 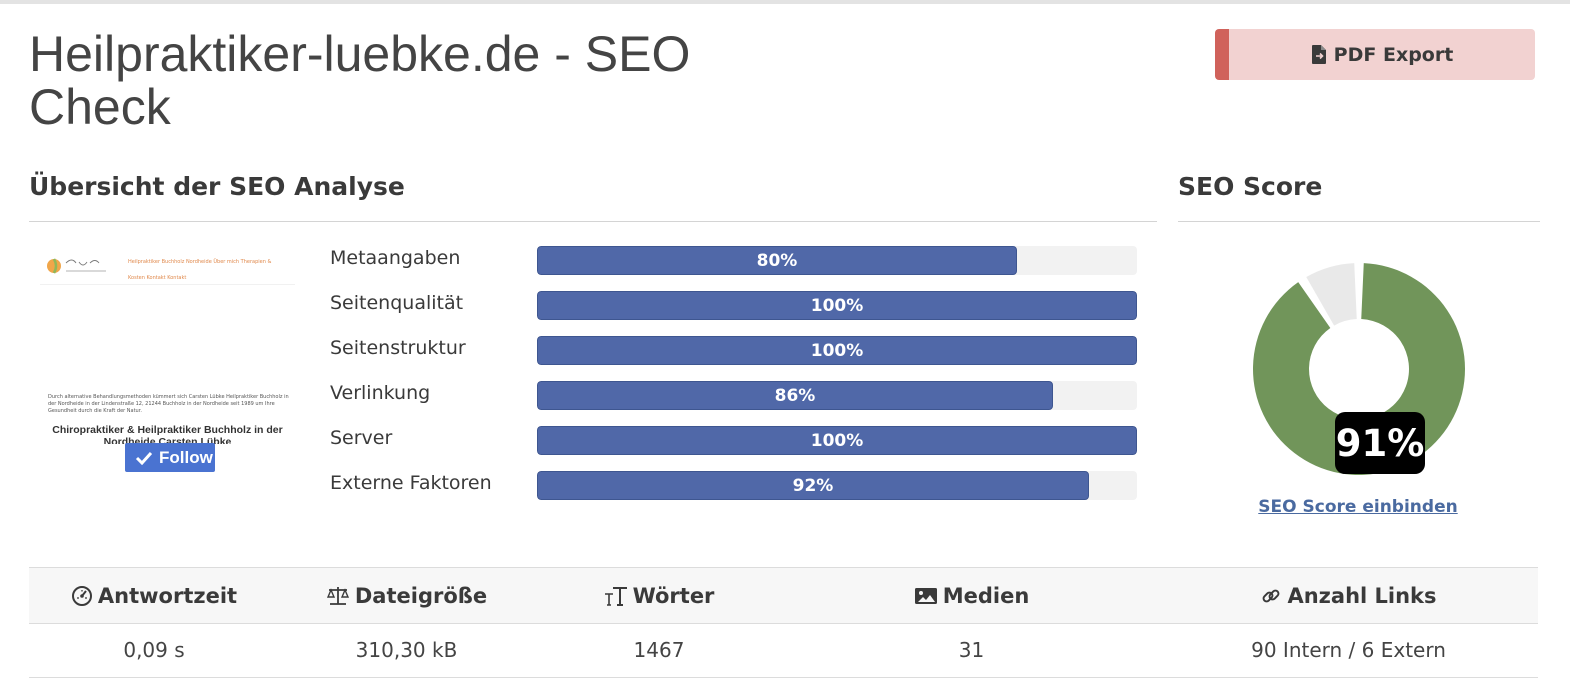 I want to click on bar-fill-server: 100%, so click(x=837, y=440).